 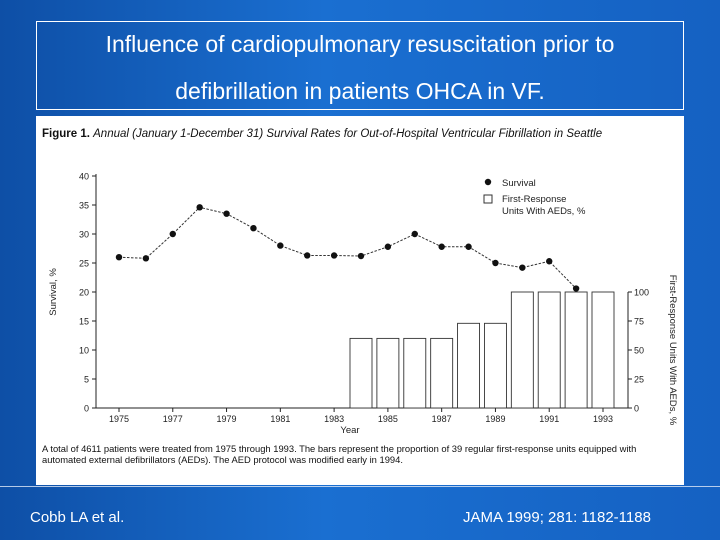 I want to click on figure-label: Figure 1., so click(x=66, y=134).